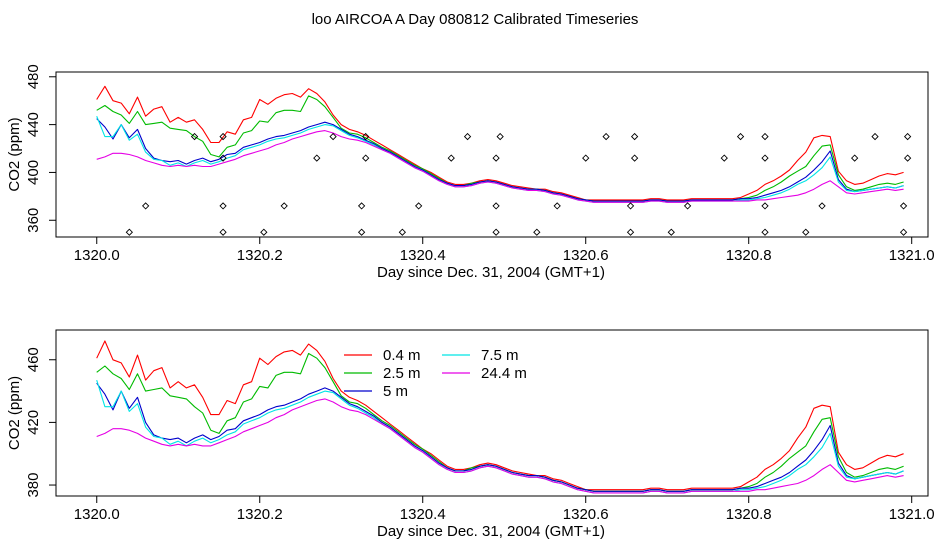 The image size is (950, 550). What do you see at coordinates (33, 220) in the screenshot?
I see `y-tick-label: 360` at bounding box center [33, 220].